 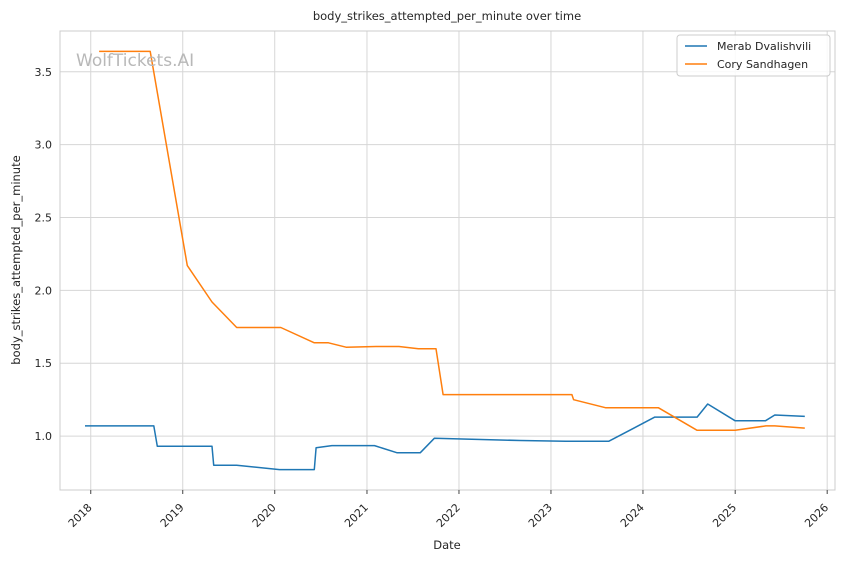 I want to click on x-tick-label: 2021, so click(x=356, y=515).